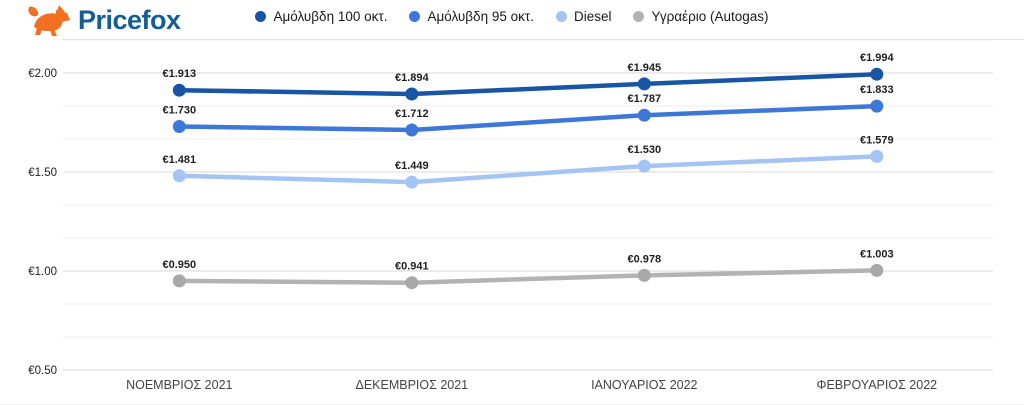 This screenshot has height=405, width=1024. I want to click on point-value-label: €0.950, so click(179, 265).